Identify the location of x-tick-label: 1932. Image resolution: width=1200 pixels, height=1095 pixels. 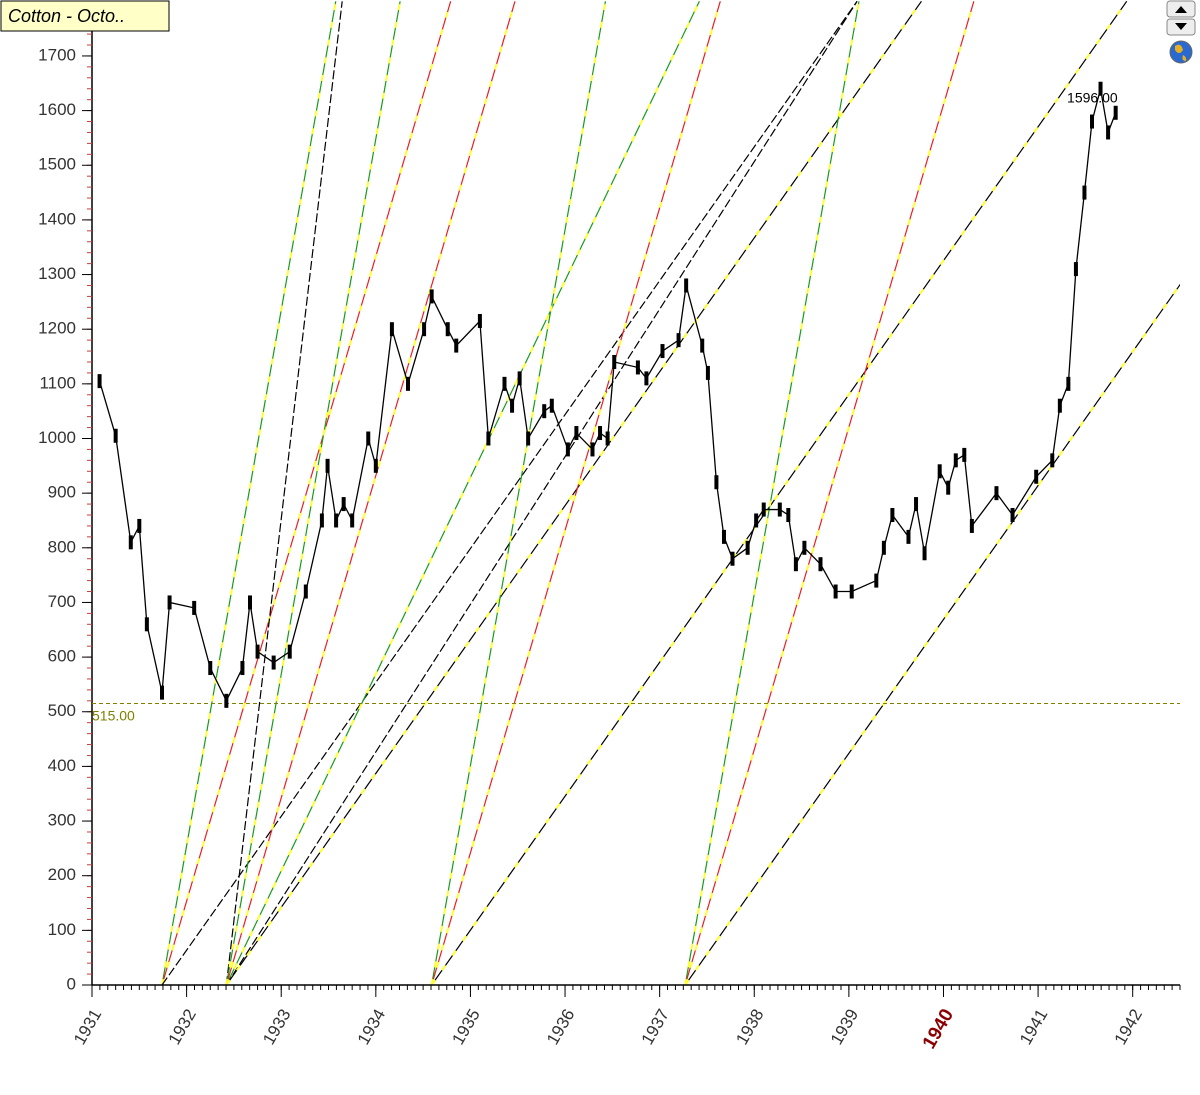
(182, 1027).